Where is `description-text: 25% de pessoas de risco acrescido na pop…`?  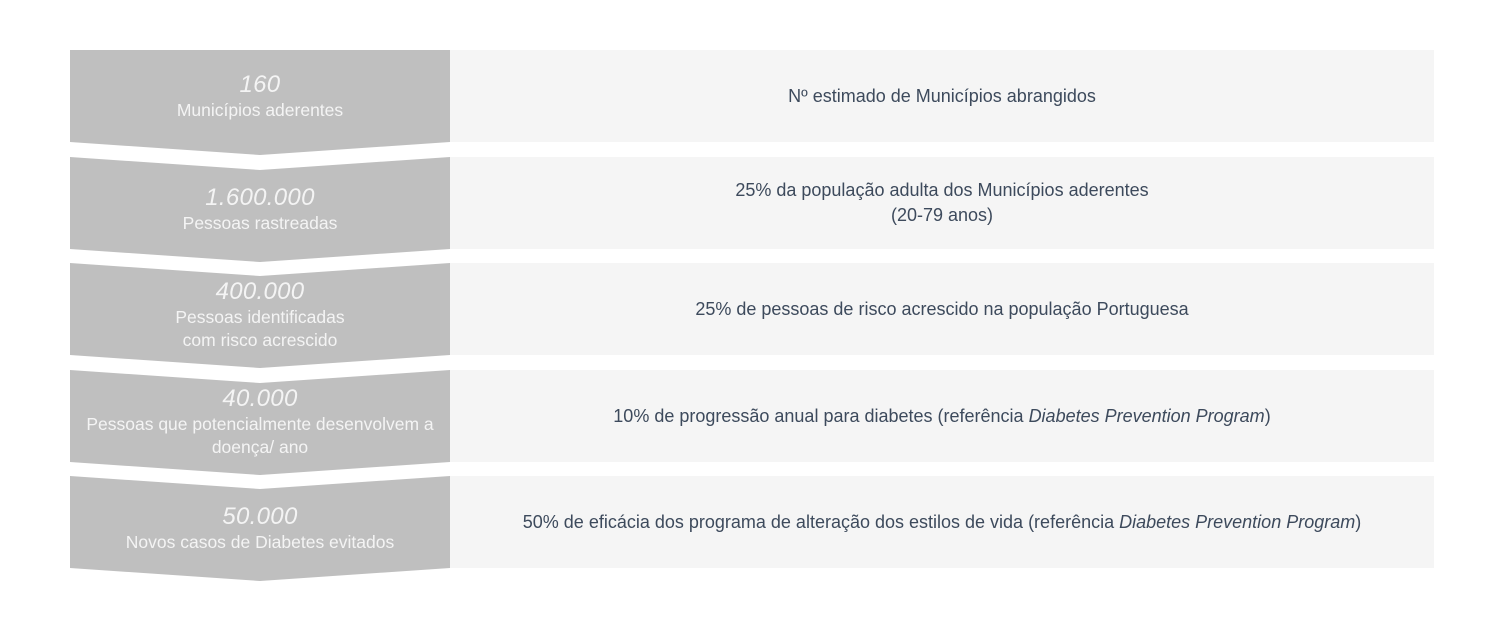 description-text: 25% de pessoas de risco acrescido na pop… is located at coordinates (942, 308).